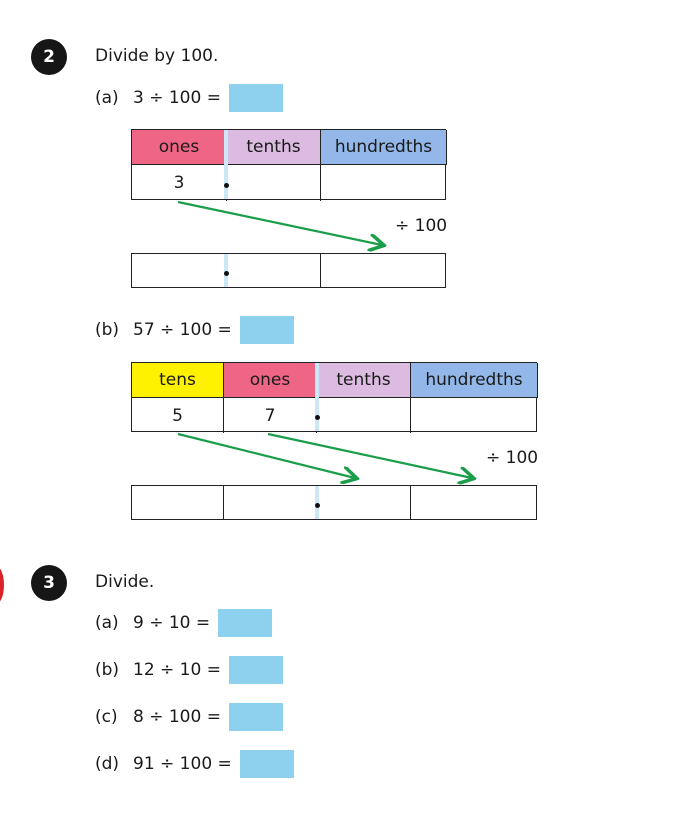  What do you see at coordinates (474, 415) in the screenshot?
I see `q2b-digit-hundredths` at bounding box center [474, 415].